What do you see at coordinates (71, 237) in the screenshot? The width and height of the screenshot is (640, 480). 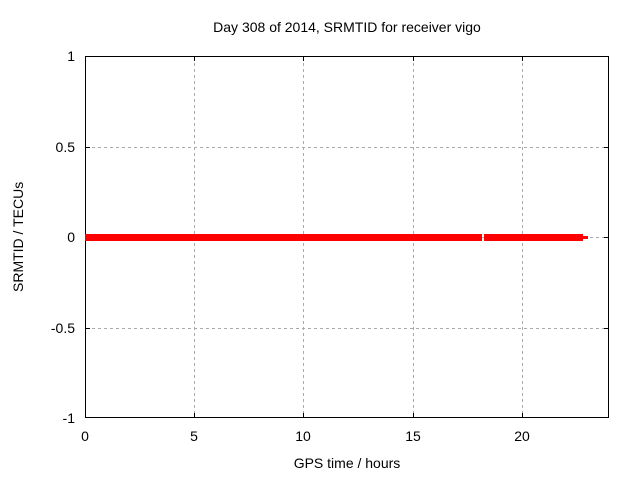 I see `y-tick-label-0: 0` at bounding box center [71, 237].